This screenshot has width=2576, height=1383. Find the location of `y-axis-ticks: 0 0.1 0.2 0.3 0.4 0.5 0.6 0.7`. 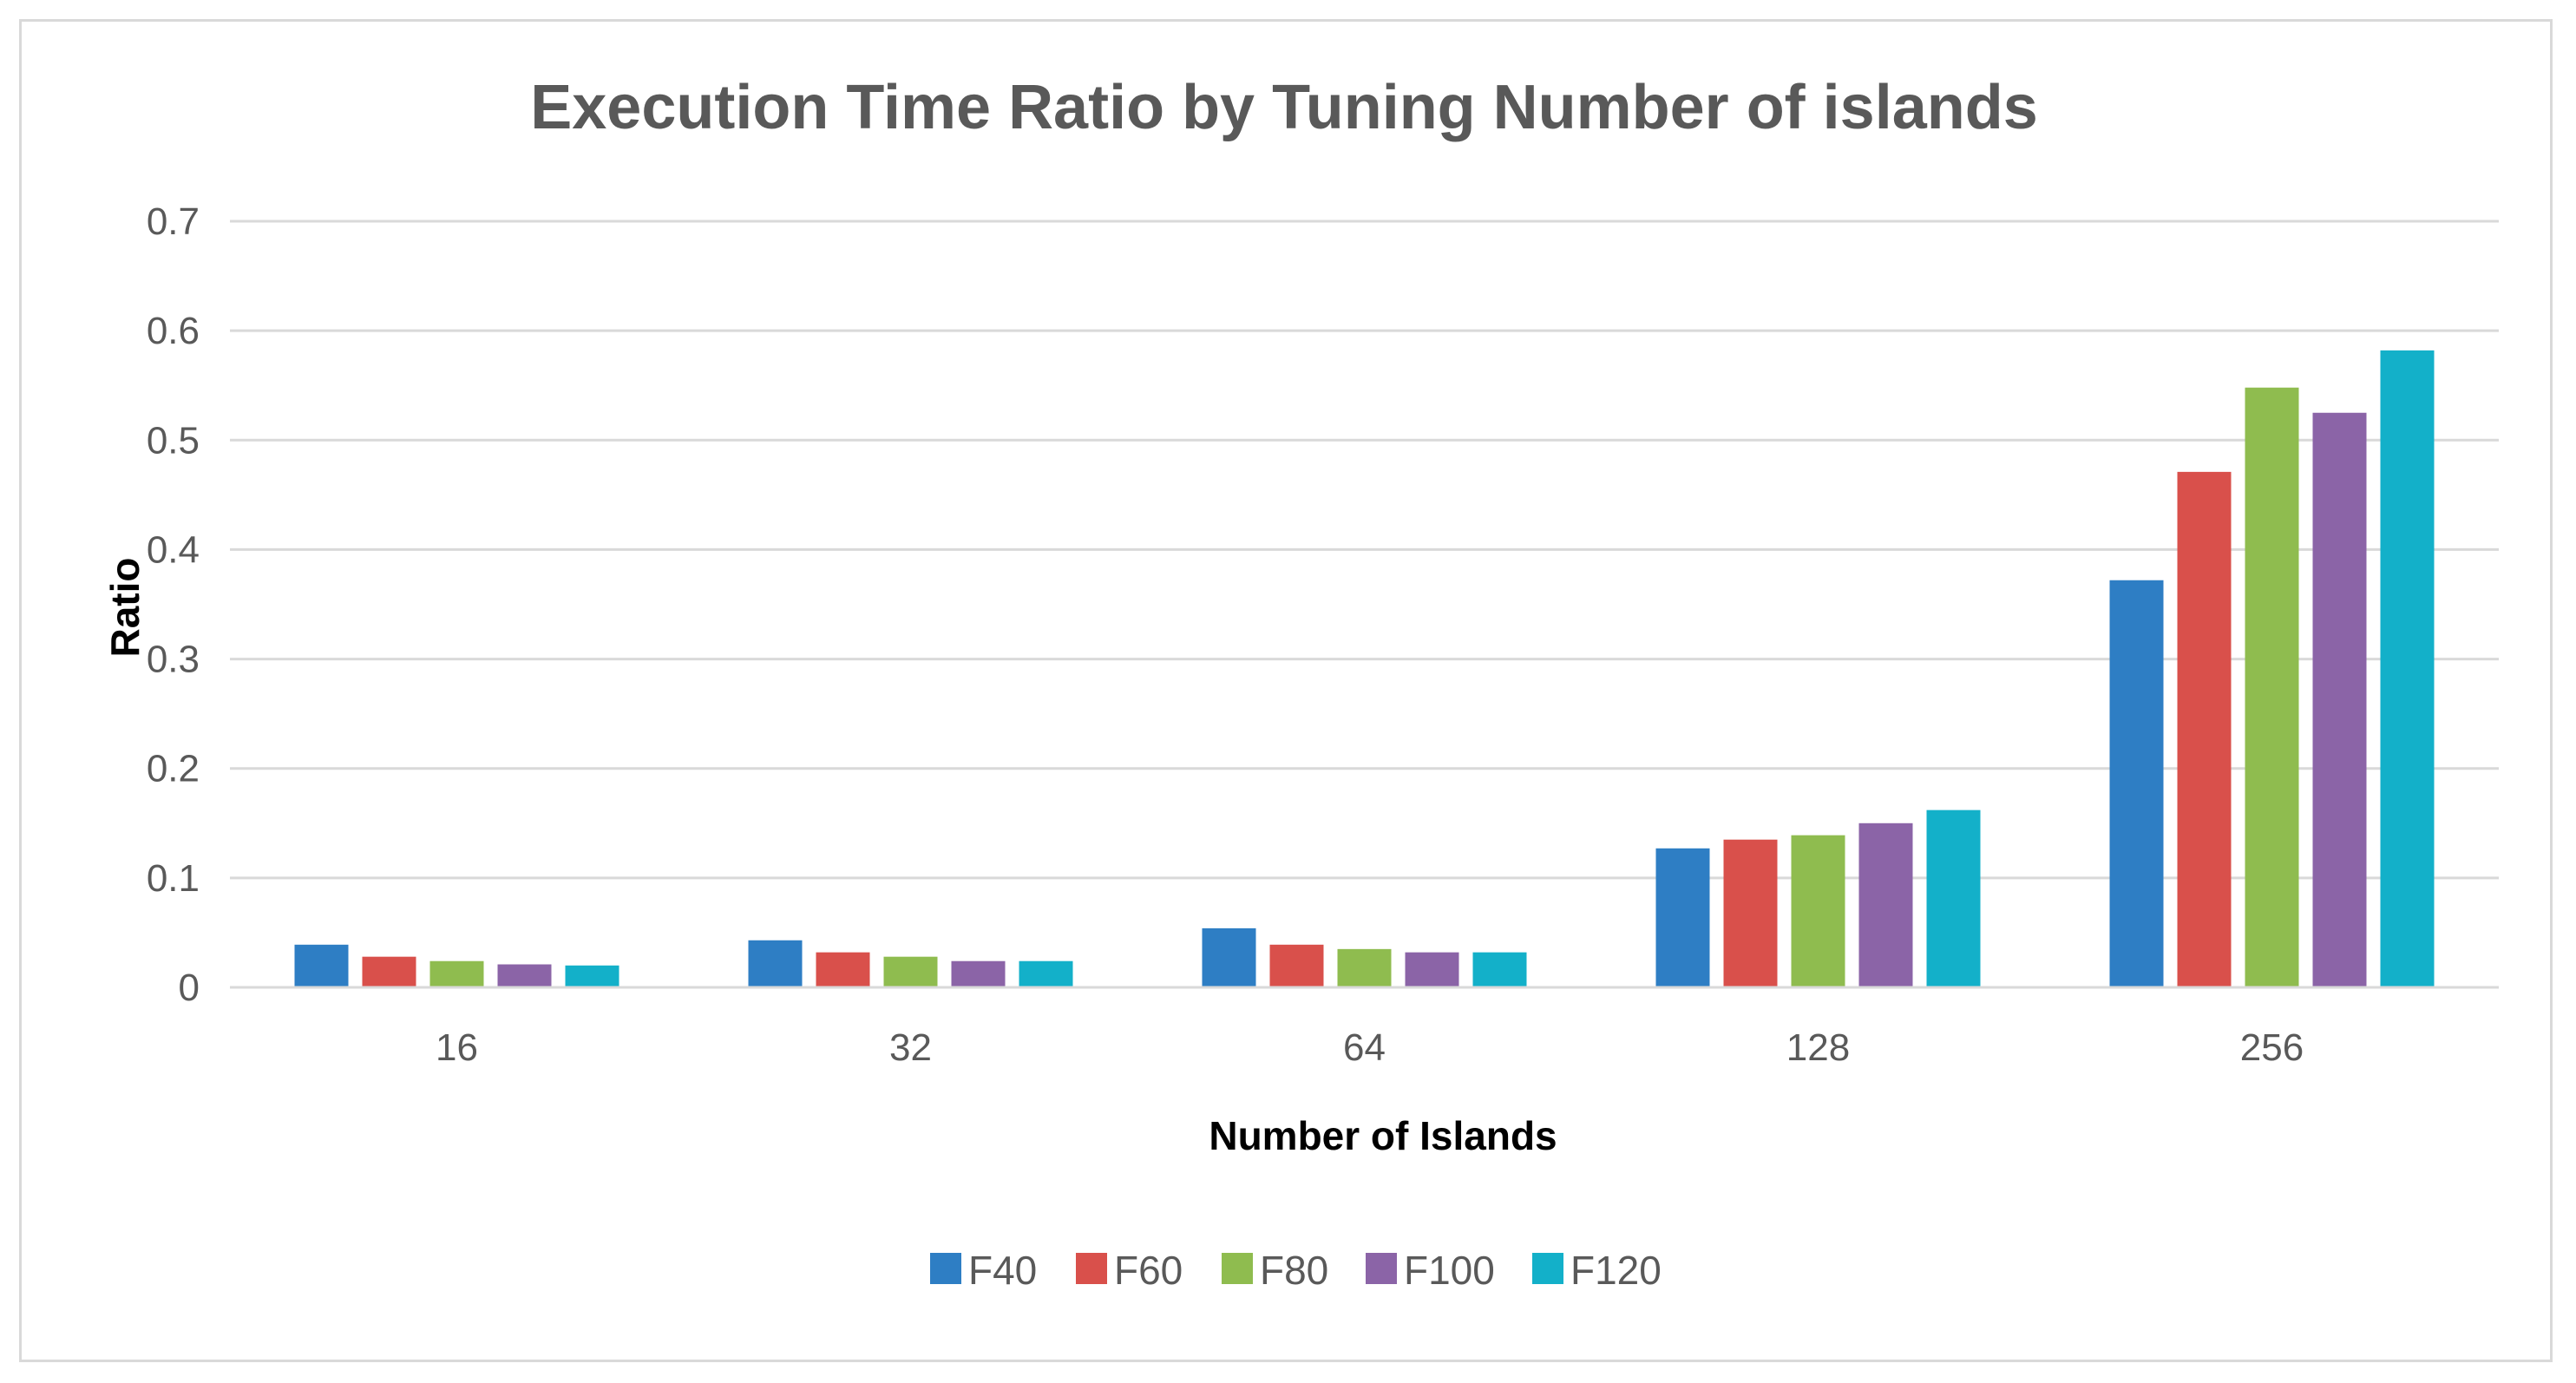

y-axis-ticks: 0 0.1 0.2 0.3 0.4 0.5 0.6 0.7 is located at coordinates (173, 605).